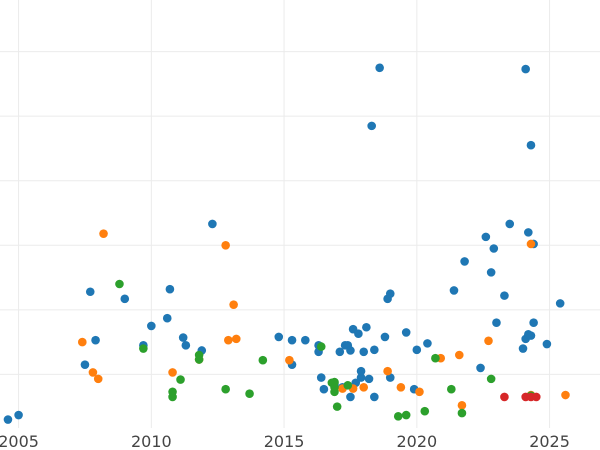  I want to click on x-tick-label-2010: 2010, so click(151, 441).